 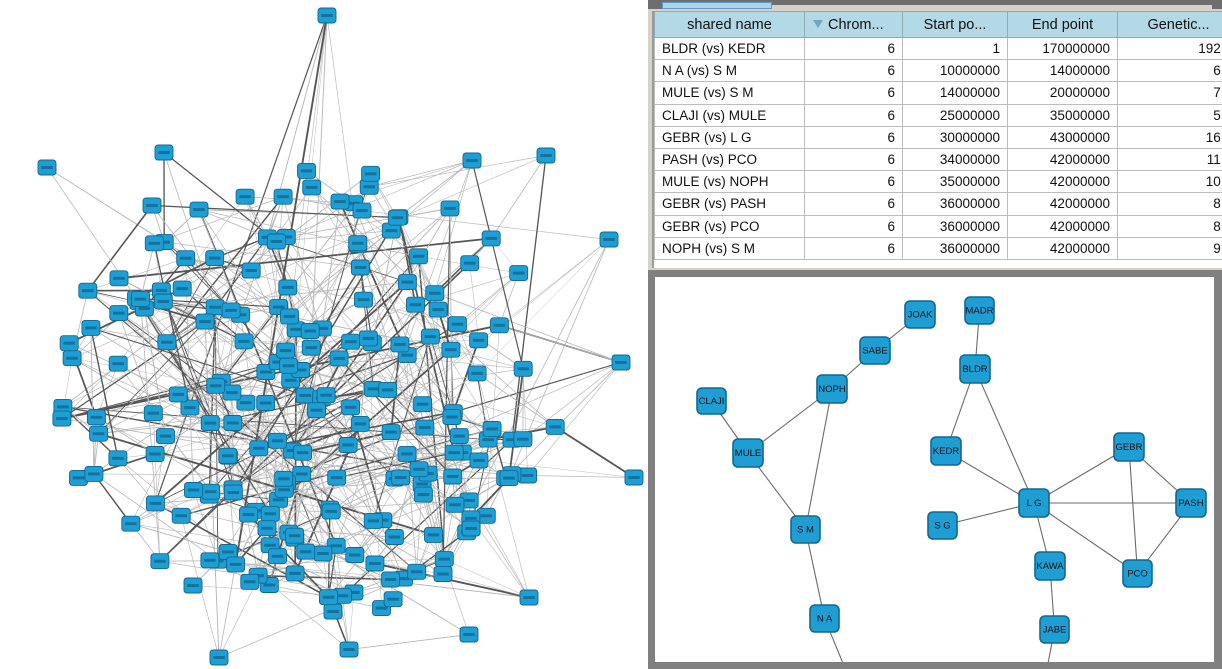 What do you see at coordinates (729, 24) in the screenshot?
I see `column-header-shared-name: shared name` at bounding box center [729, 24].